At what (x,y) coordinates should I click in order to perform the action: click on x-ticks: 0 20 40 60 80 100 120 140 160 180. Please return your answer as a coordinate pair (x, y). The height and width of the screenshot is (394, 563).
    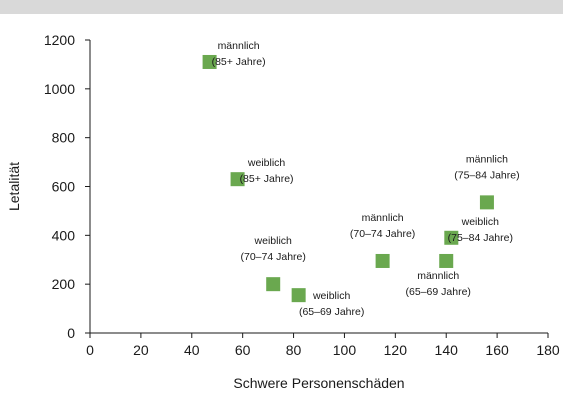
    Looking at the image, I should click on (323, 345).